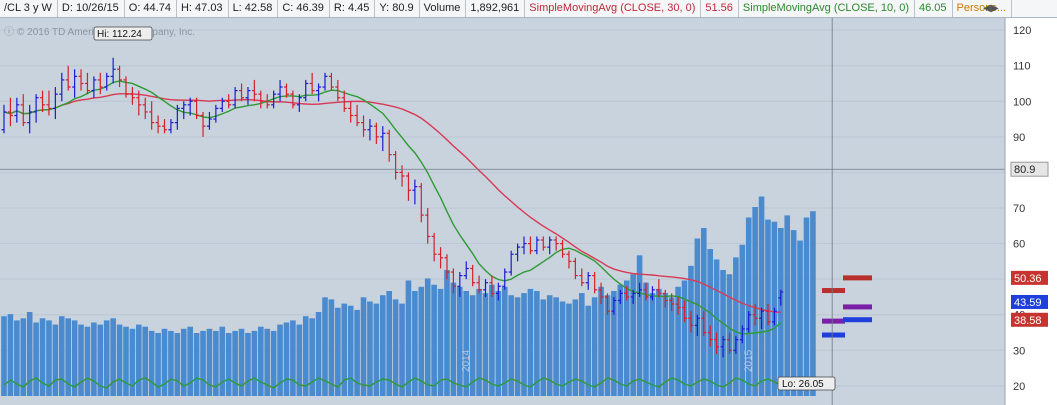 This screenshot has width=1057, height=405. What do you see at coordinates (151, 8) in the screenshot?
I see `open-readout: O: 44.74` at bounding box center [151, 8].